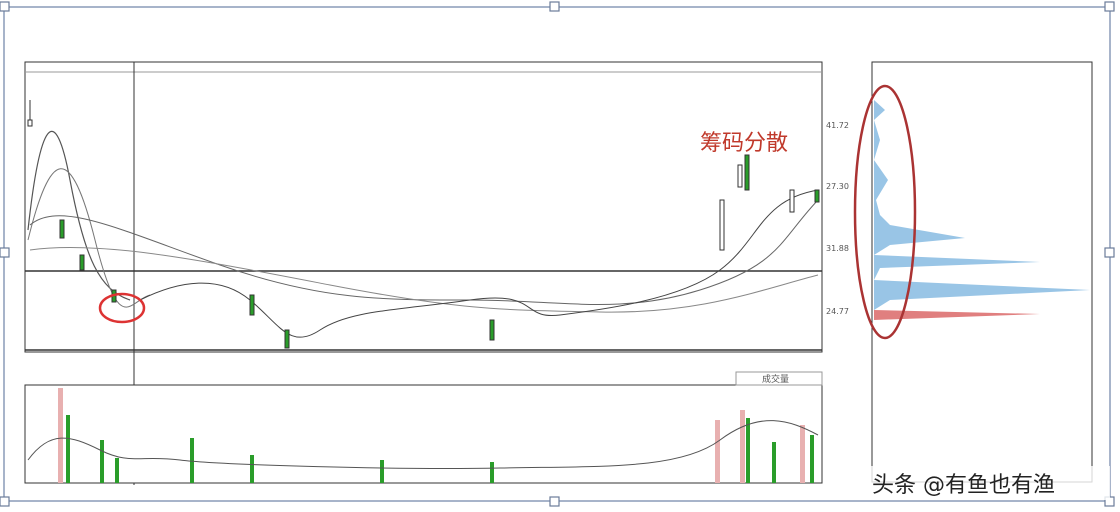 This screenshot has width=1120, height=512. What do you see at coordinates (837, 218) in the screenshot?
I see `price-axis: 41.72 27.30 31.88 24.77` at bounding box center [837, 218].